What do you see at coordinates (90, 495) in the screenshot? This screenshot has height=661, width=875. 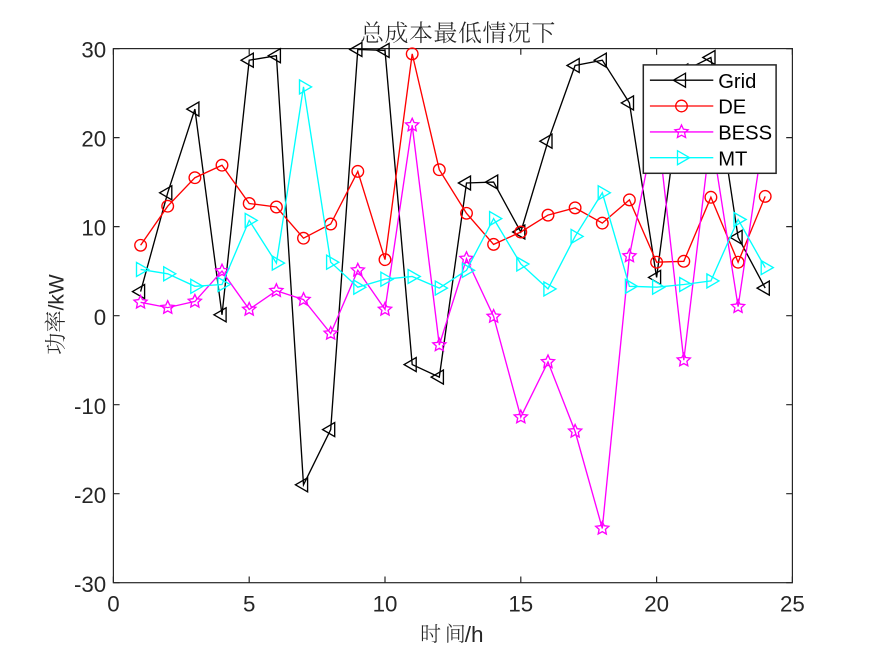 I see `svg-text: -20` at bounding box center [90, 495].